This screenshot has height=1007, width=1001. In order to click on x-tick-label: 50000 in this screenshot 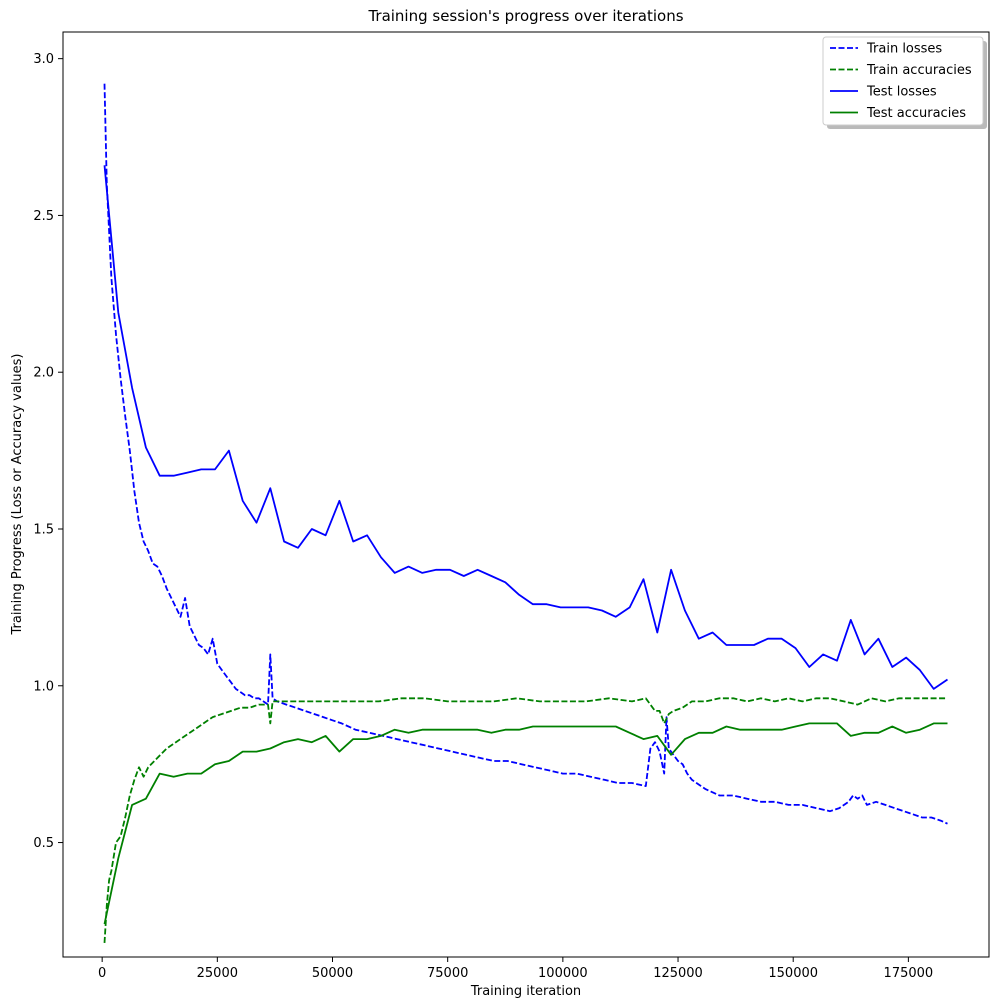, I will do `click(332, 973)`.